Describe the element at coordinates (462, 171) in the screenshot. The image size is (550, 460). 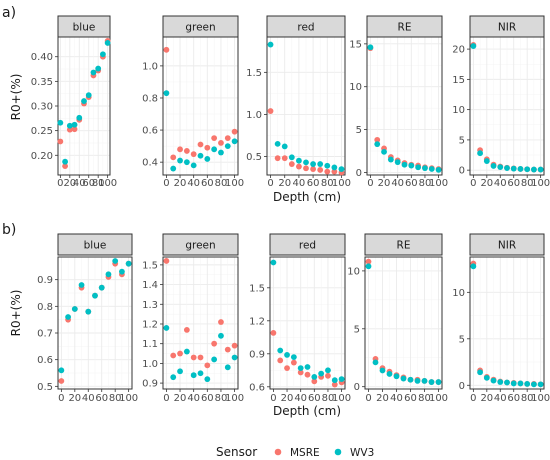
I see `facet-a-nir-y-tick-label: 0` at that location.